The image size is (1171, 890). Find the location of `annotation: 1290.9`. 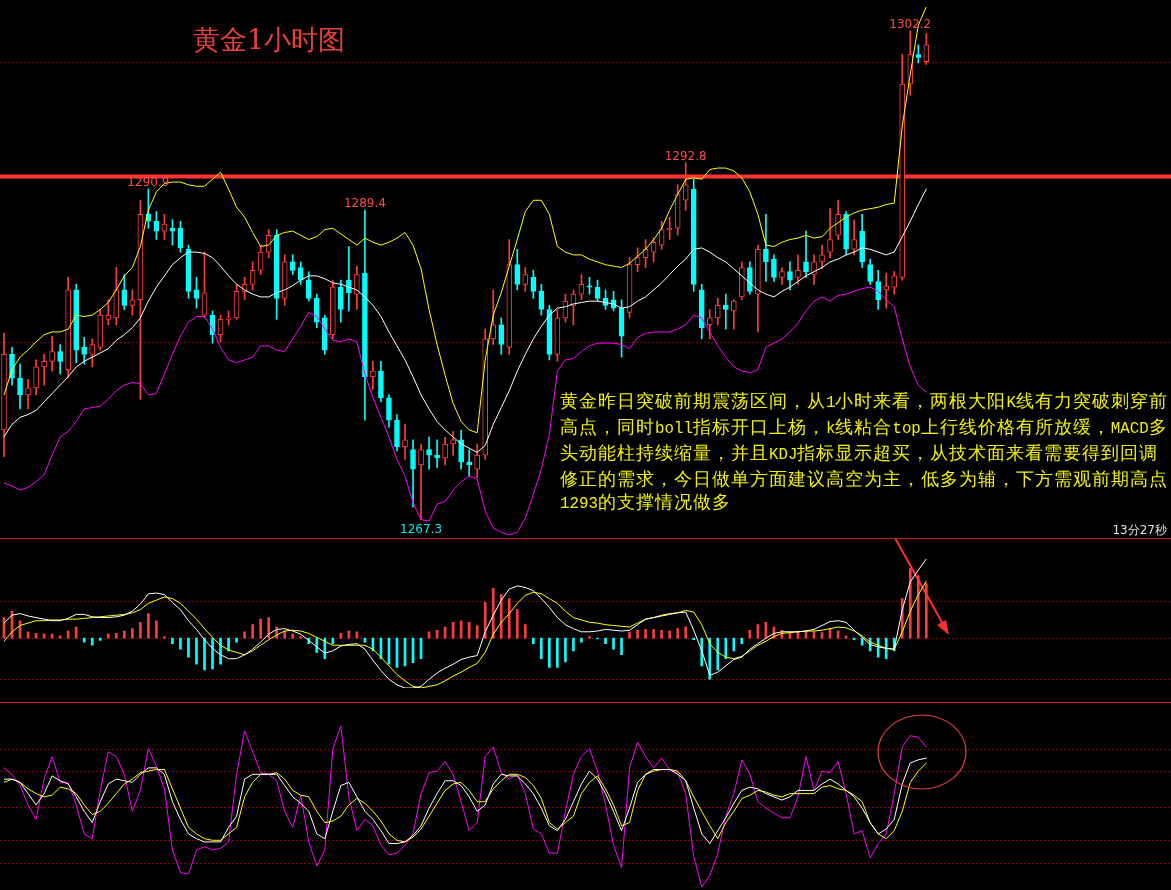

annotation: 1290.9 is located at coordinates (148, 182).